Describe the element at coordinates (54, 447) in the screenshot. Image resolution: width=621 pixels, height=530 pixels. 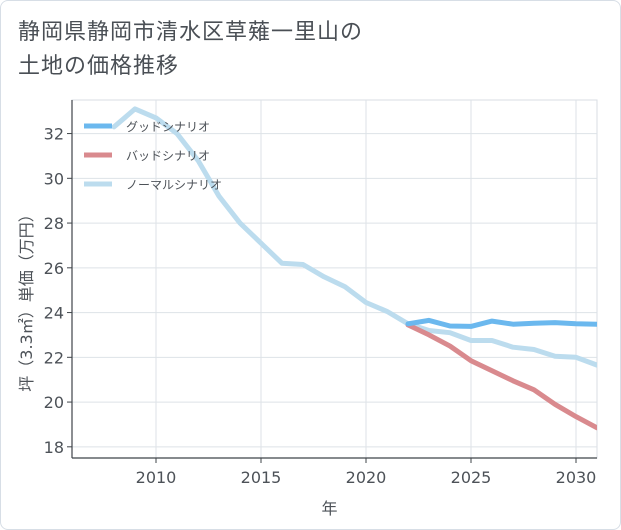
I see `y-tick-label: 18` at that location.